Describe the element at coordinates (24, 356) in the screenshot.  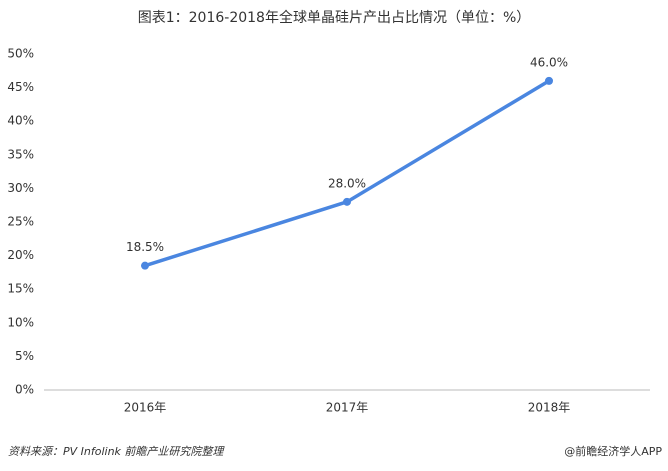
I see `y-tick-label: 5%` at that location.